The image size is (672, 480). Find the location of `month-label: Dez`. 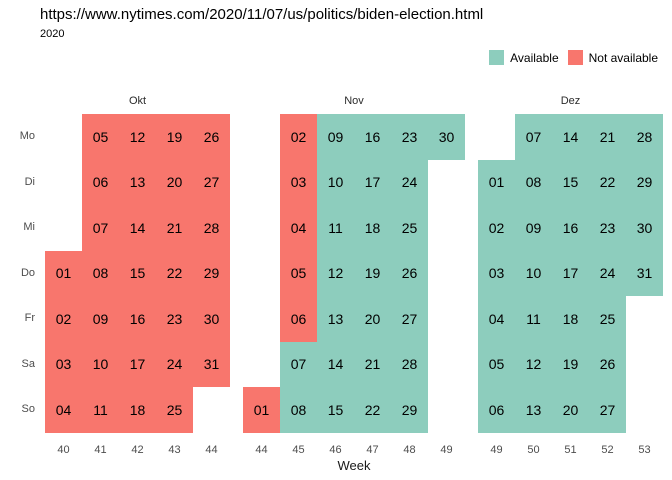

month-label: Dez is located at coordinates (570, 101).